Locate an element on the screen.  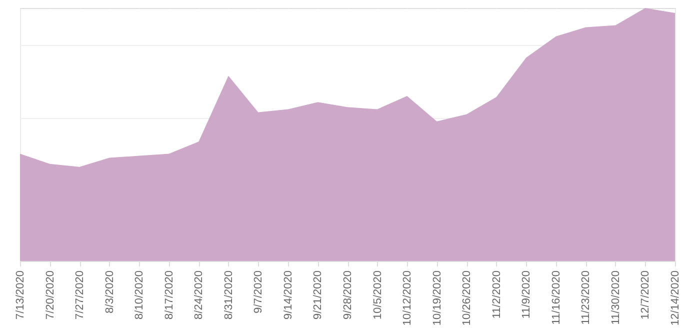
x-tick-label: 9/14/2020 is located at coordinates (288, 295).